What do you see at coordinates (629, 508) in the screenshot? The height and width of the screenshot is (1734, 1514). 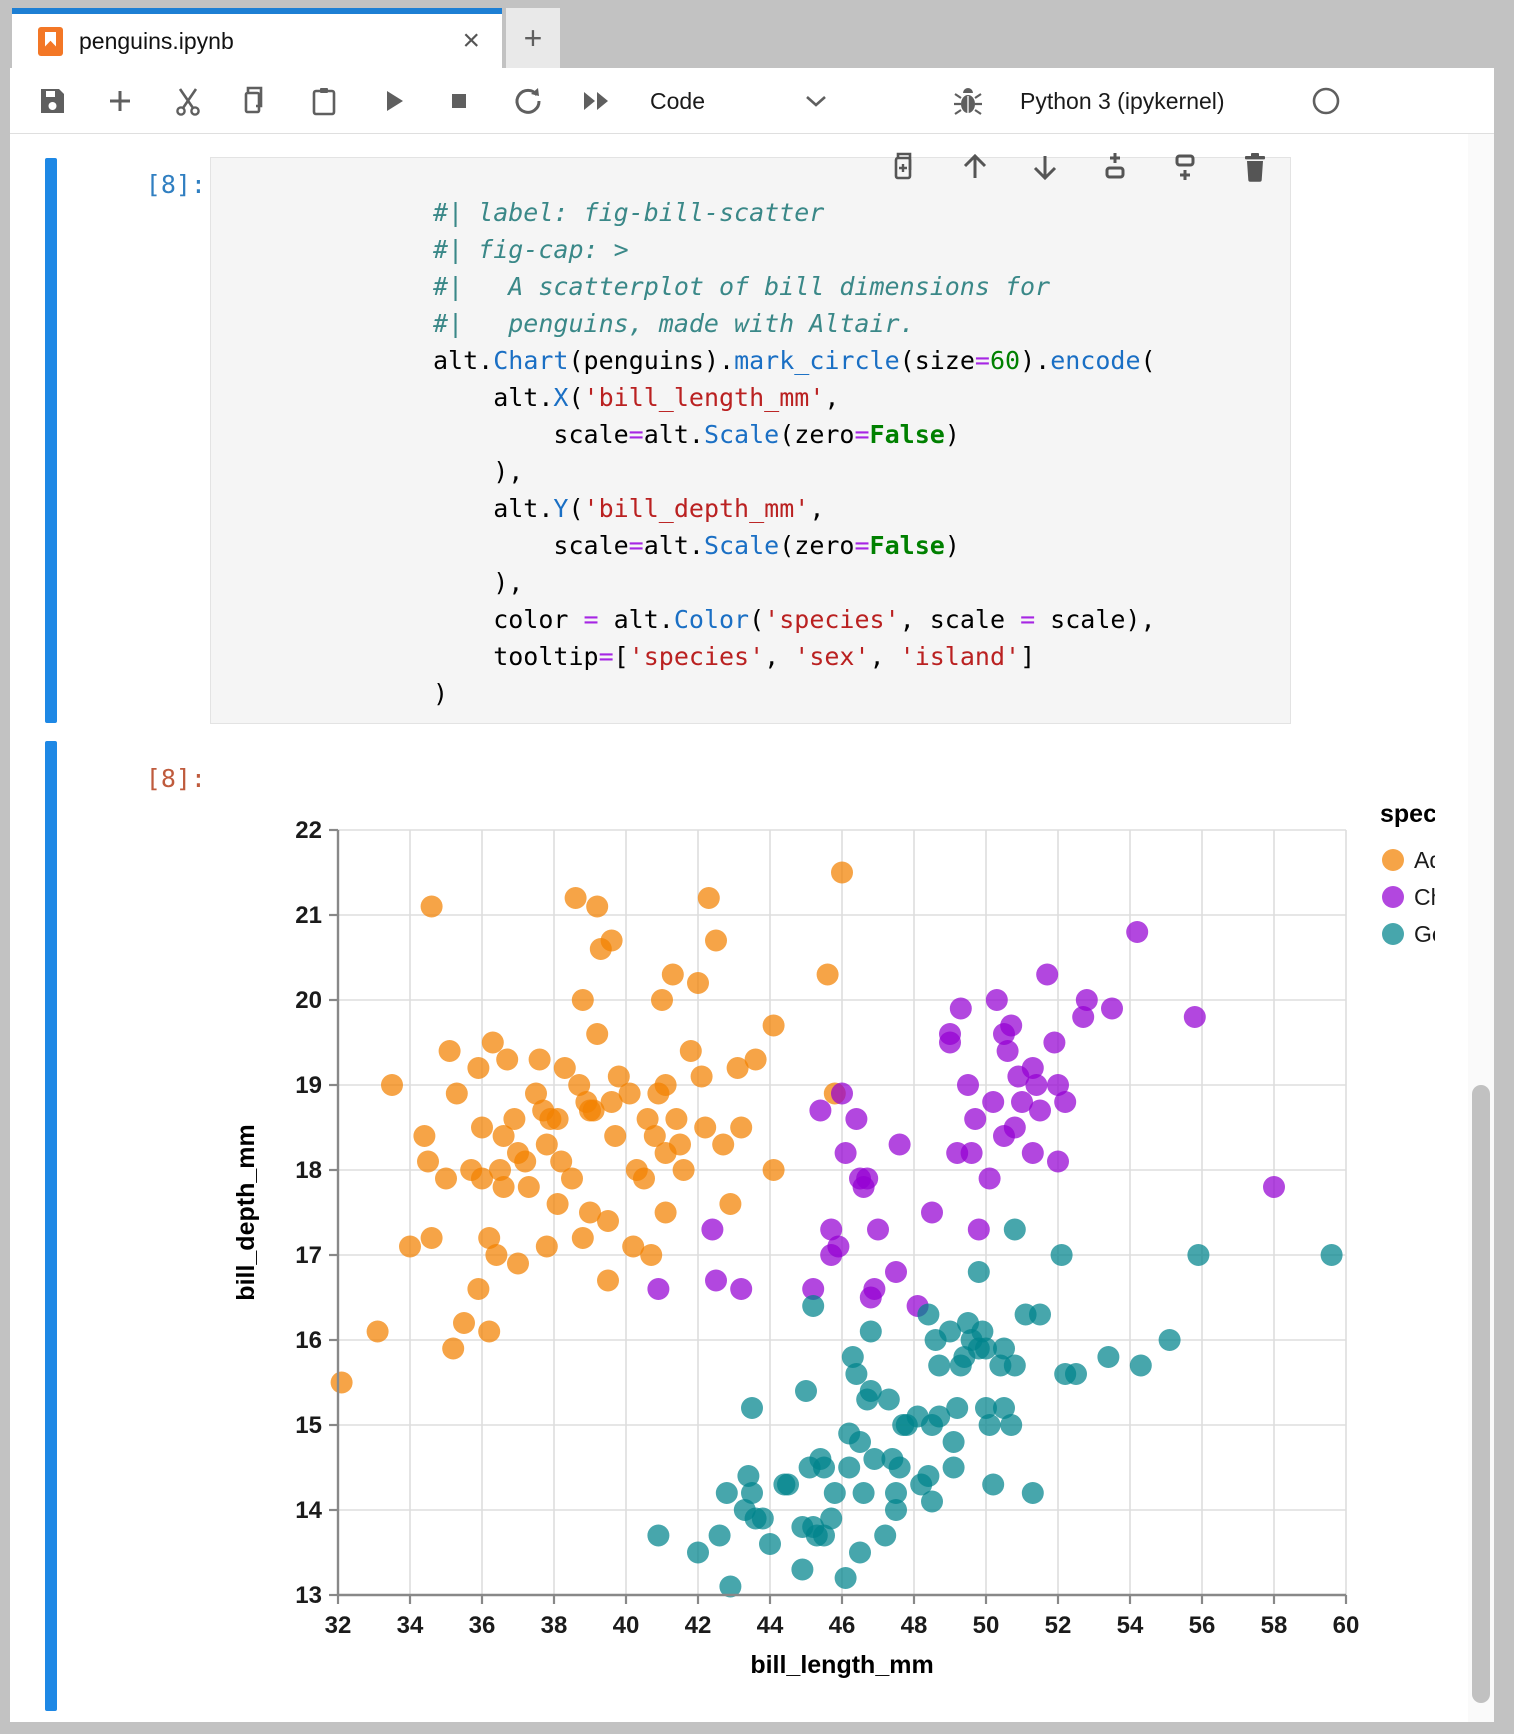 I see `code-line: alt.Y('bill_depth_mm',` at bounding box center [629, 508].